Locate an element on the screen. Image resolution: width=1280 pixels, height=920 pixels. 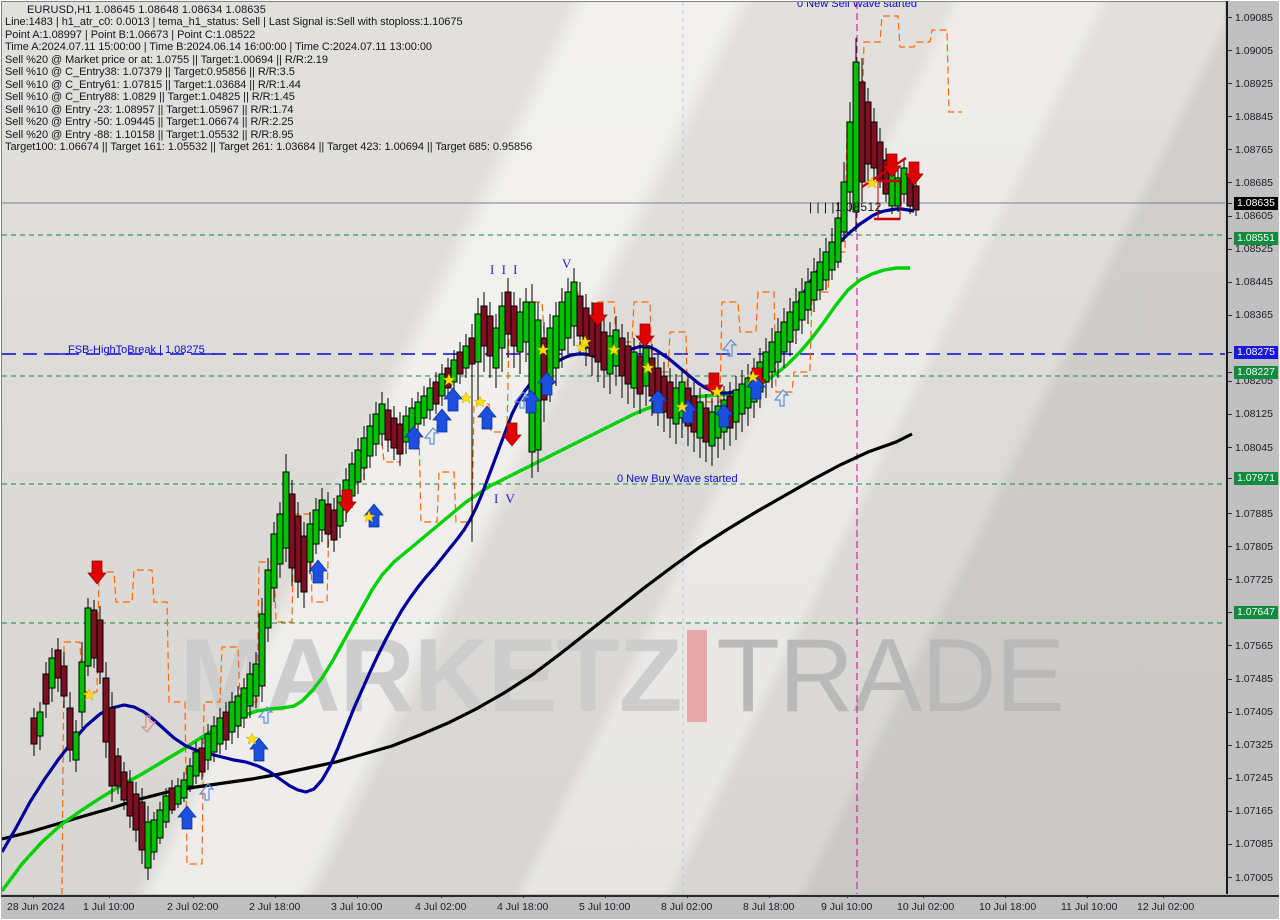
annotation-new-sell-wave: 0 New Sell Wave started is located at coordinates (857, 5).